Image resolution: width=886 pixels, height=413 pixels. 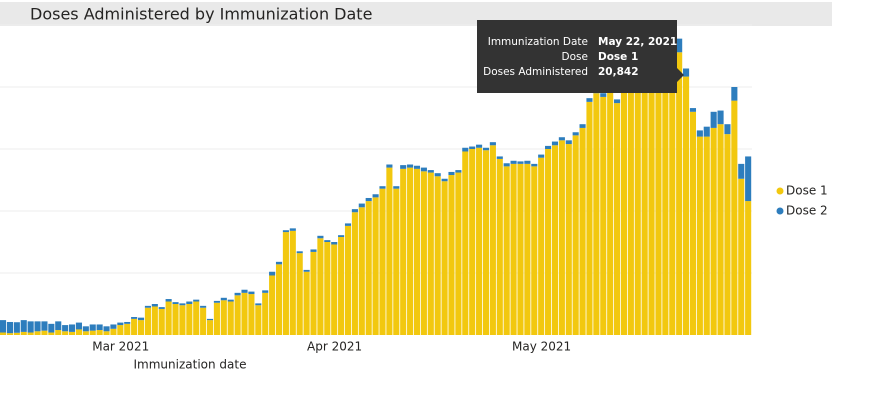 What do you see at coordinates (334, 347) in the screenshot?
I see `x-tick-label: Apr 2021` at bounding box center [334, 347].